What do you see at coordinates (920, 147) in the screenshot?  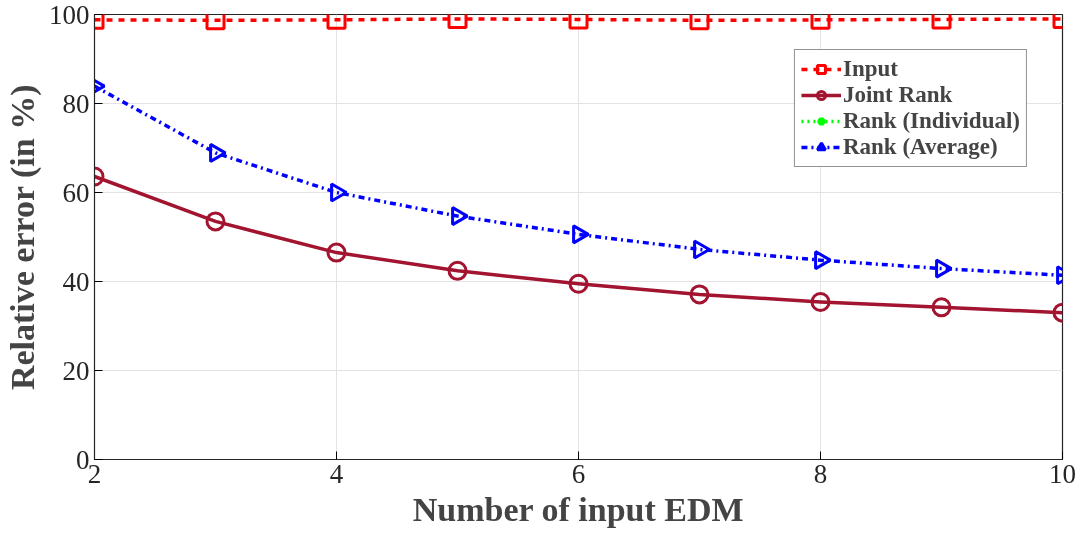 I see `legend-label: Rank (Average)` at bounding box center [920, 147].